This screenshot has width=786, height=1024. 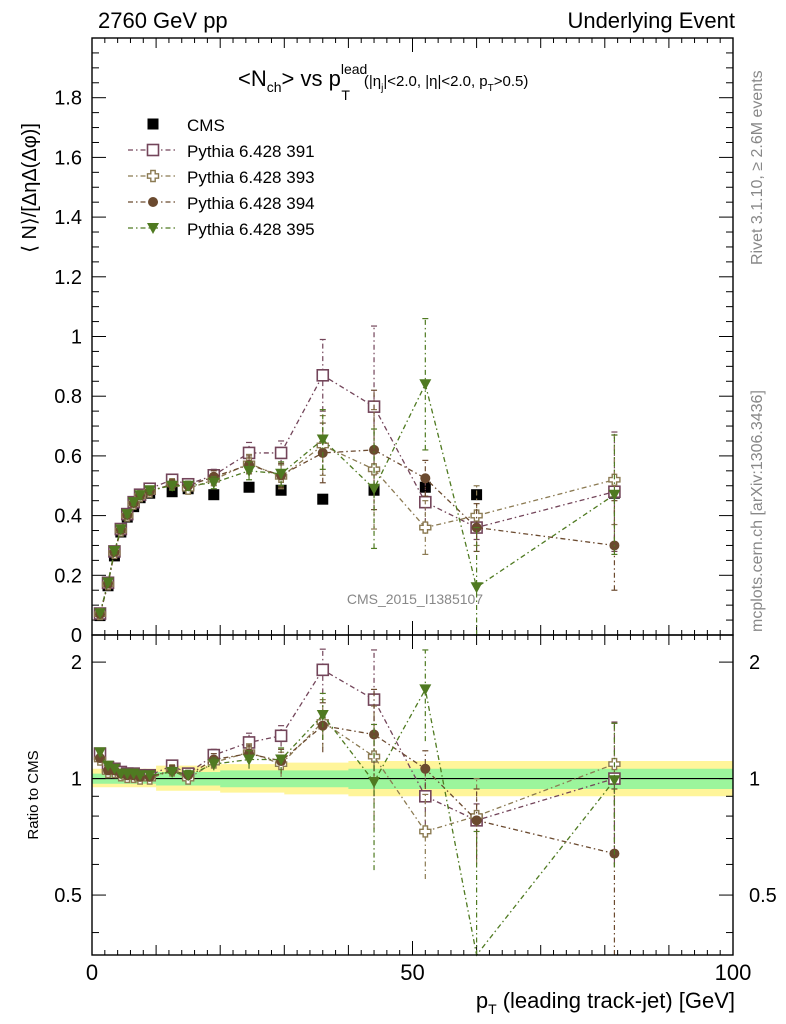 I want to click on y-tick-label: 0.6, so click(x=68, y=457).